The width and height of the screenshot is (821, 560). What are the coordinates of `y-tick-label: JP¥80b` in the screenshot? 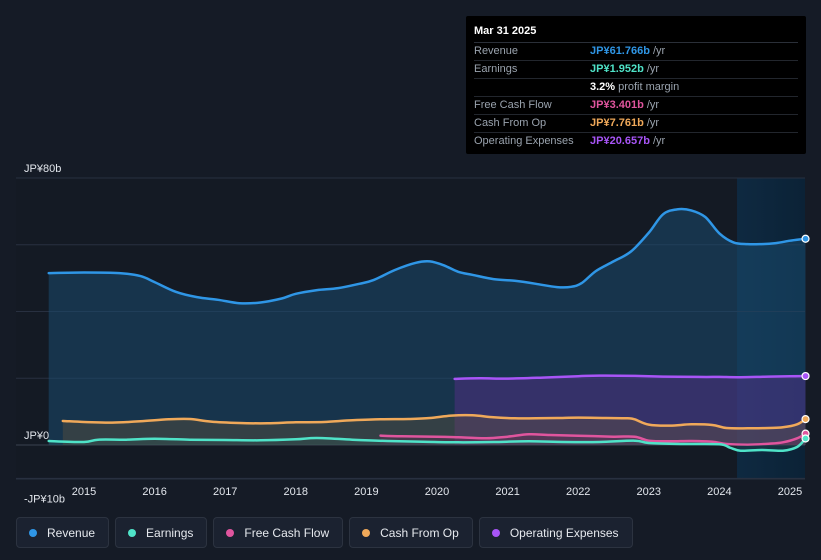 It's located at (42, 169).